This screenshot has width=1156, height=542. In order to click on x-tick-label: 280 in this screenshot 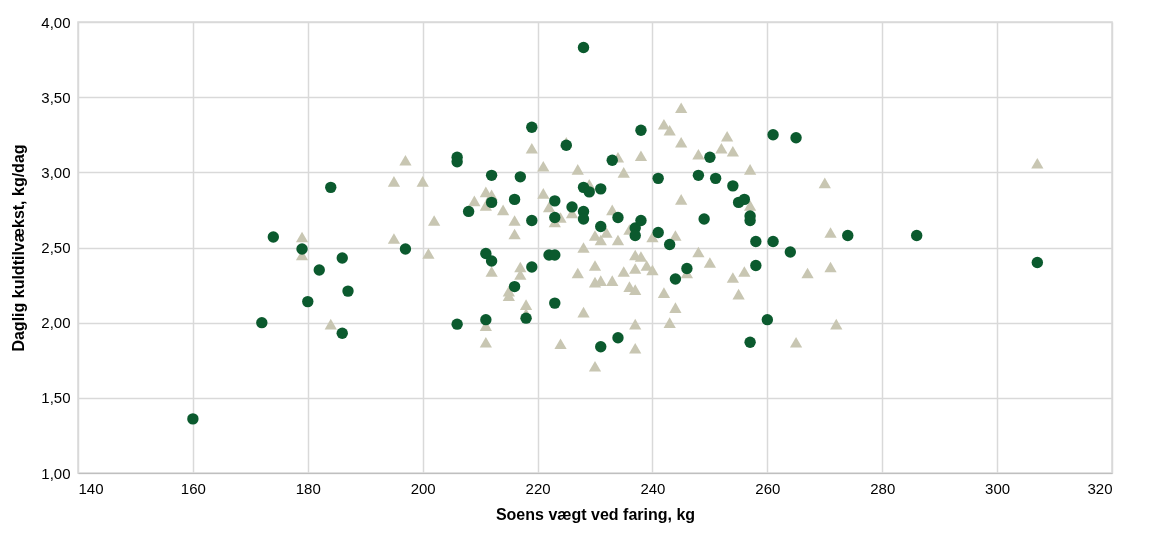, I will do `click(883, 488)`.